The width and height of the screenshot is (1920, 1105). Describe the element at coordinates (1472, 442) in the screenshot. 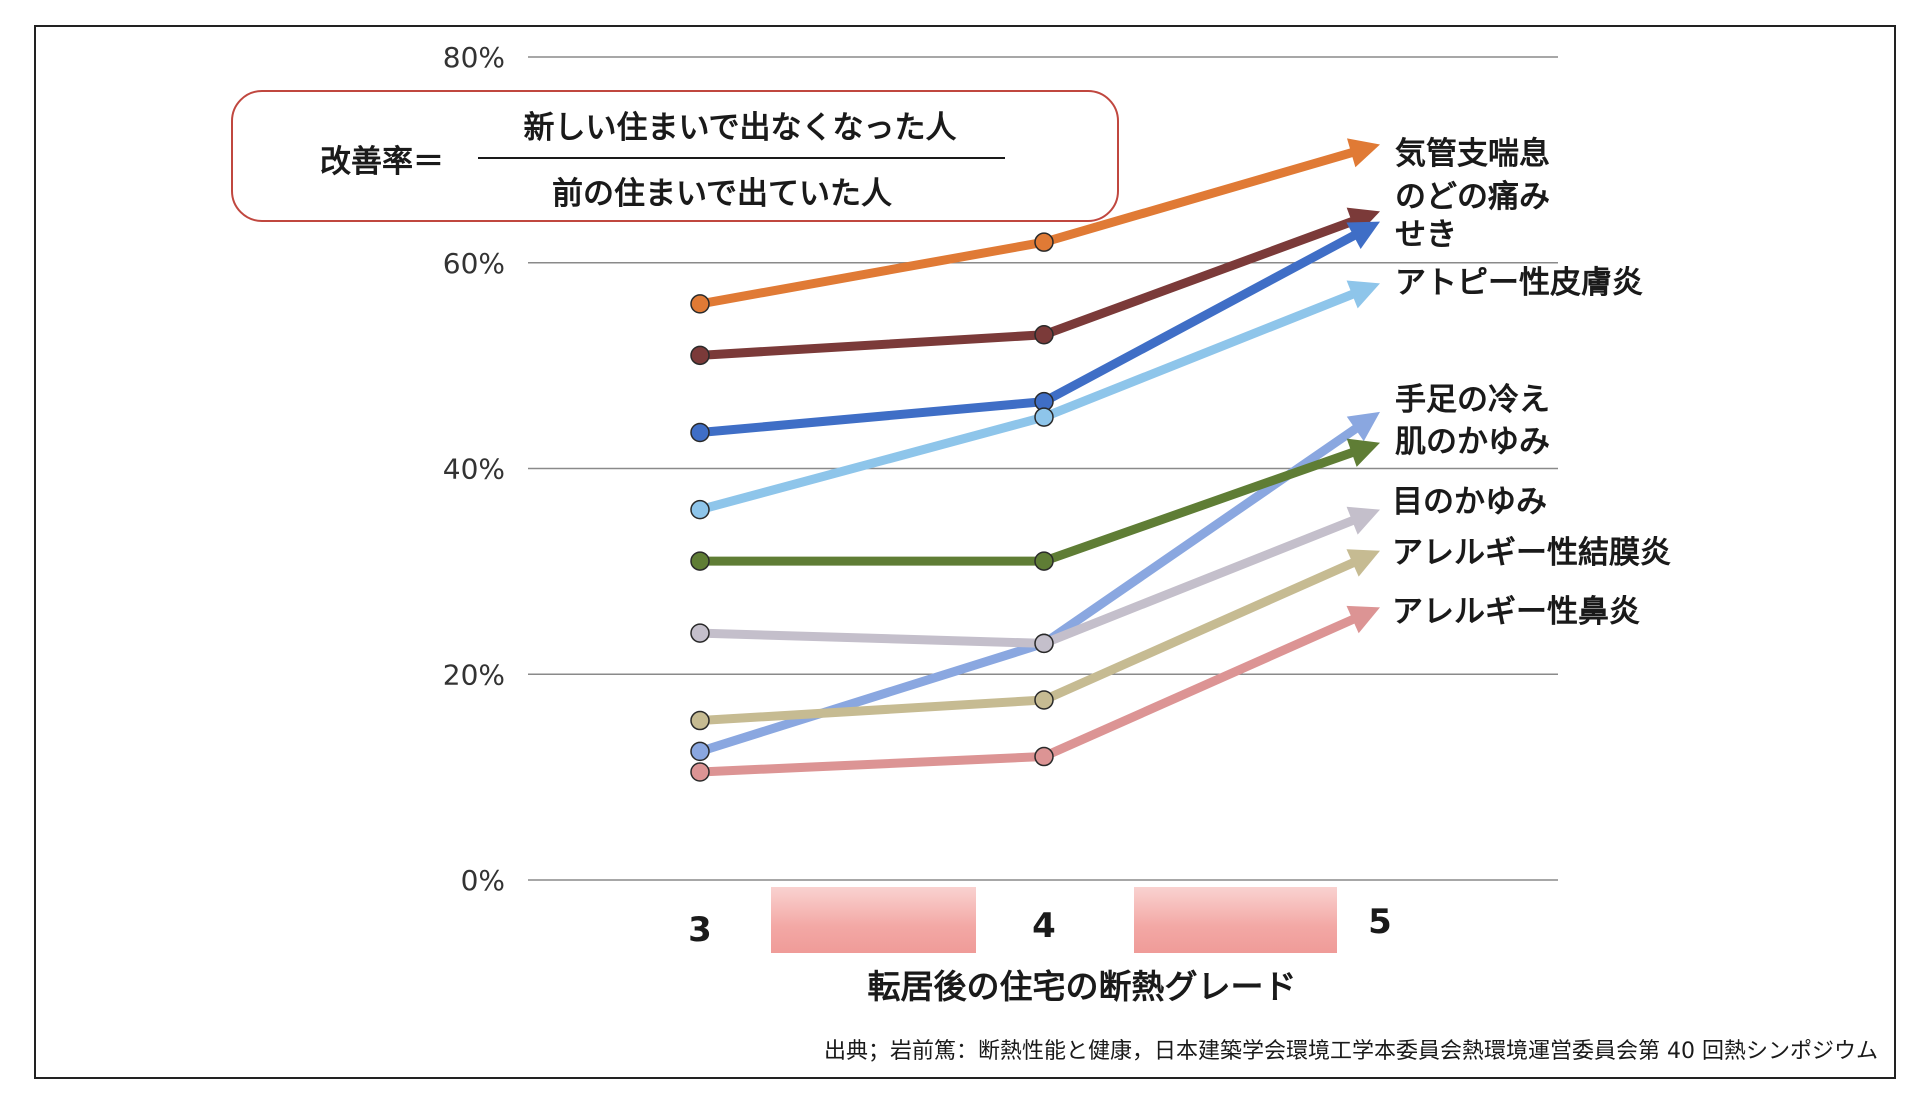

I see `series-label: 肌のかゆみ` at that location.